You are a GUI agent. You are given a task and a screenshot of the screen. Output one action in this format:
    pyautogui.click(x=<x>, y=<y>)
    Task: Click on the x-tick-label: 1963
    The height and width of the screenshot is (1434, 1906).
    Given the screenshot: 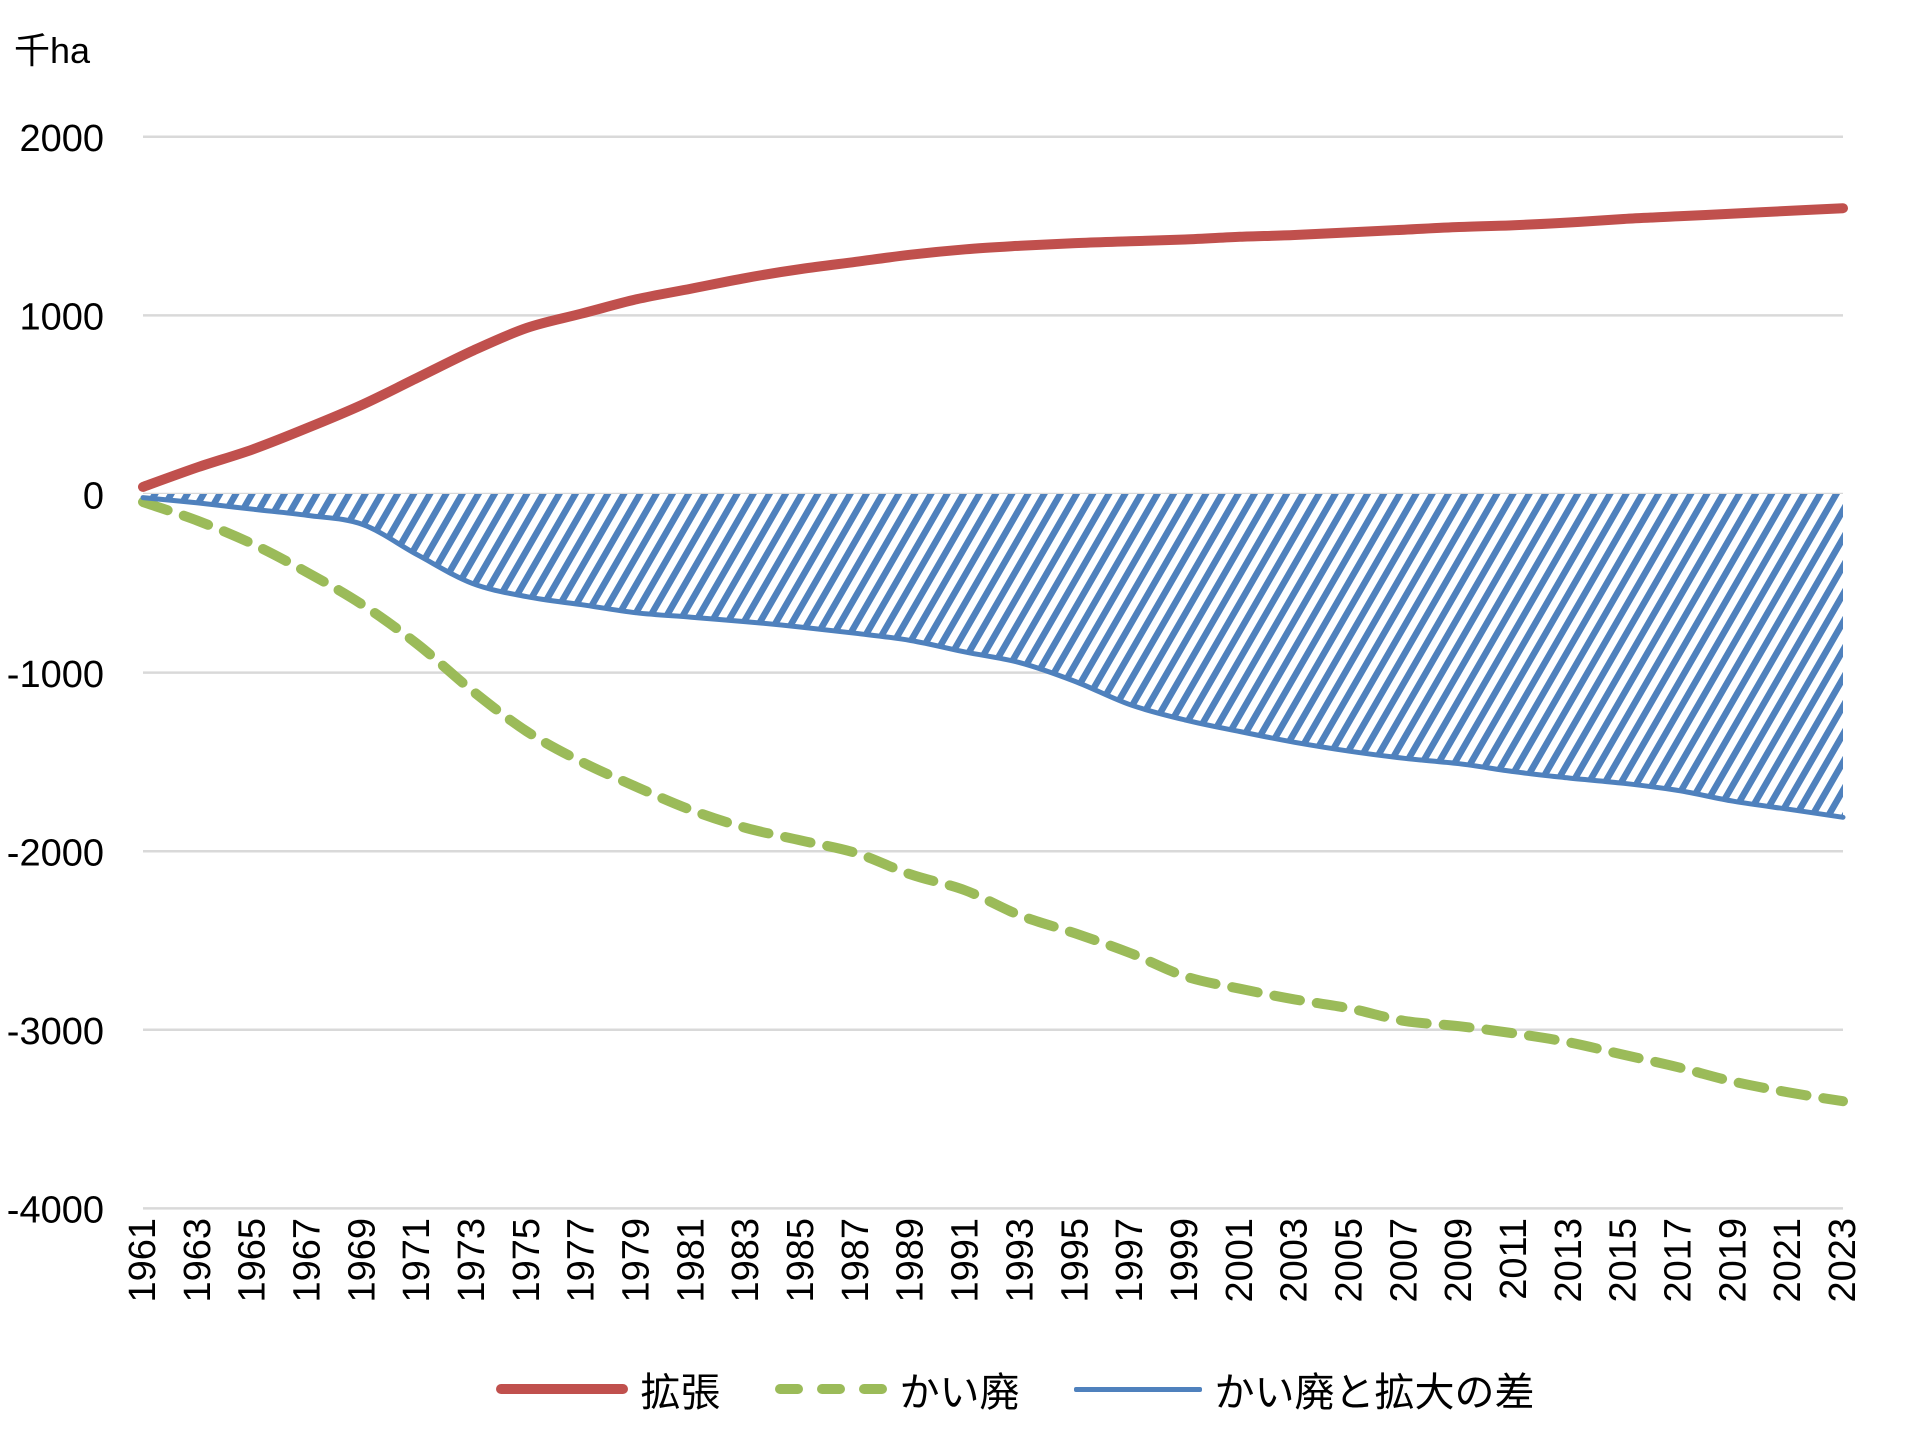 What is the action you would take?
    pyautogui.click(x=198, y=1260)
    